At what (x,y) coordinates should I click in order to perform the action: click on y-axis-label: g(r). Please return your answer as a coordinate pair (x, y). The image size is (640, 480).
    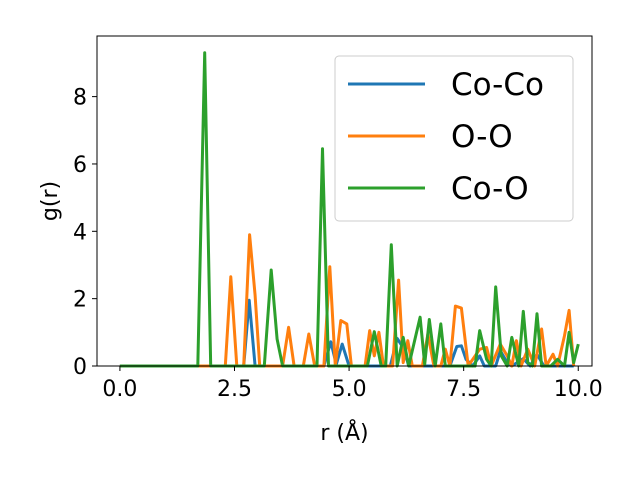
    Looking at the image, I should click on (50, 201).